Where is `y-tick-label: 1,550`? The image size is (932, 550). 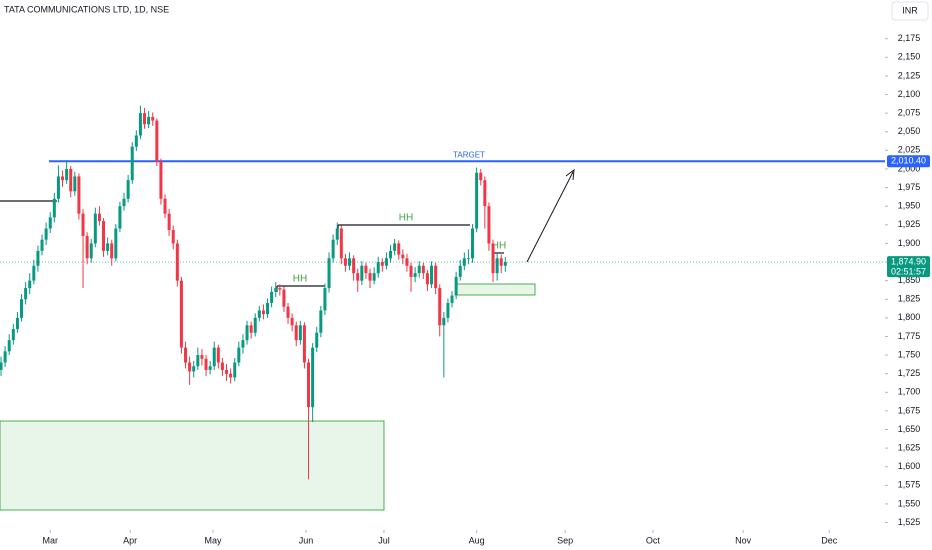 y-tick-label: 1,550 is located at coordinates (909, 503).